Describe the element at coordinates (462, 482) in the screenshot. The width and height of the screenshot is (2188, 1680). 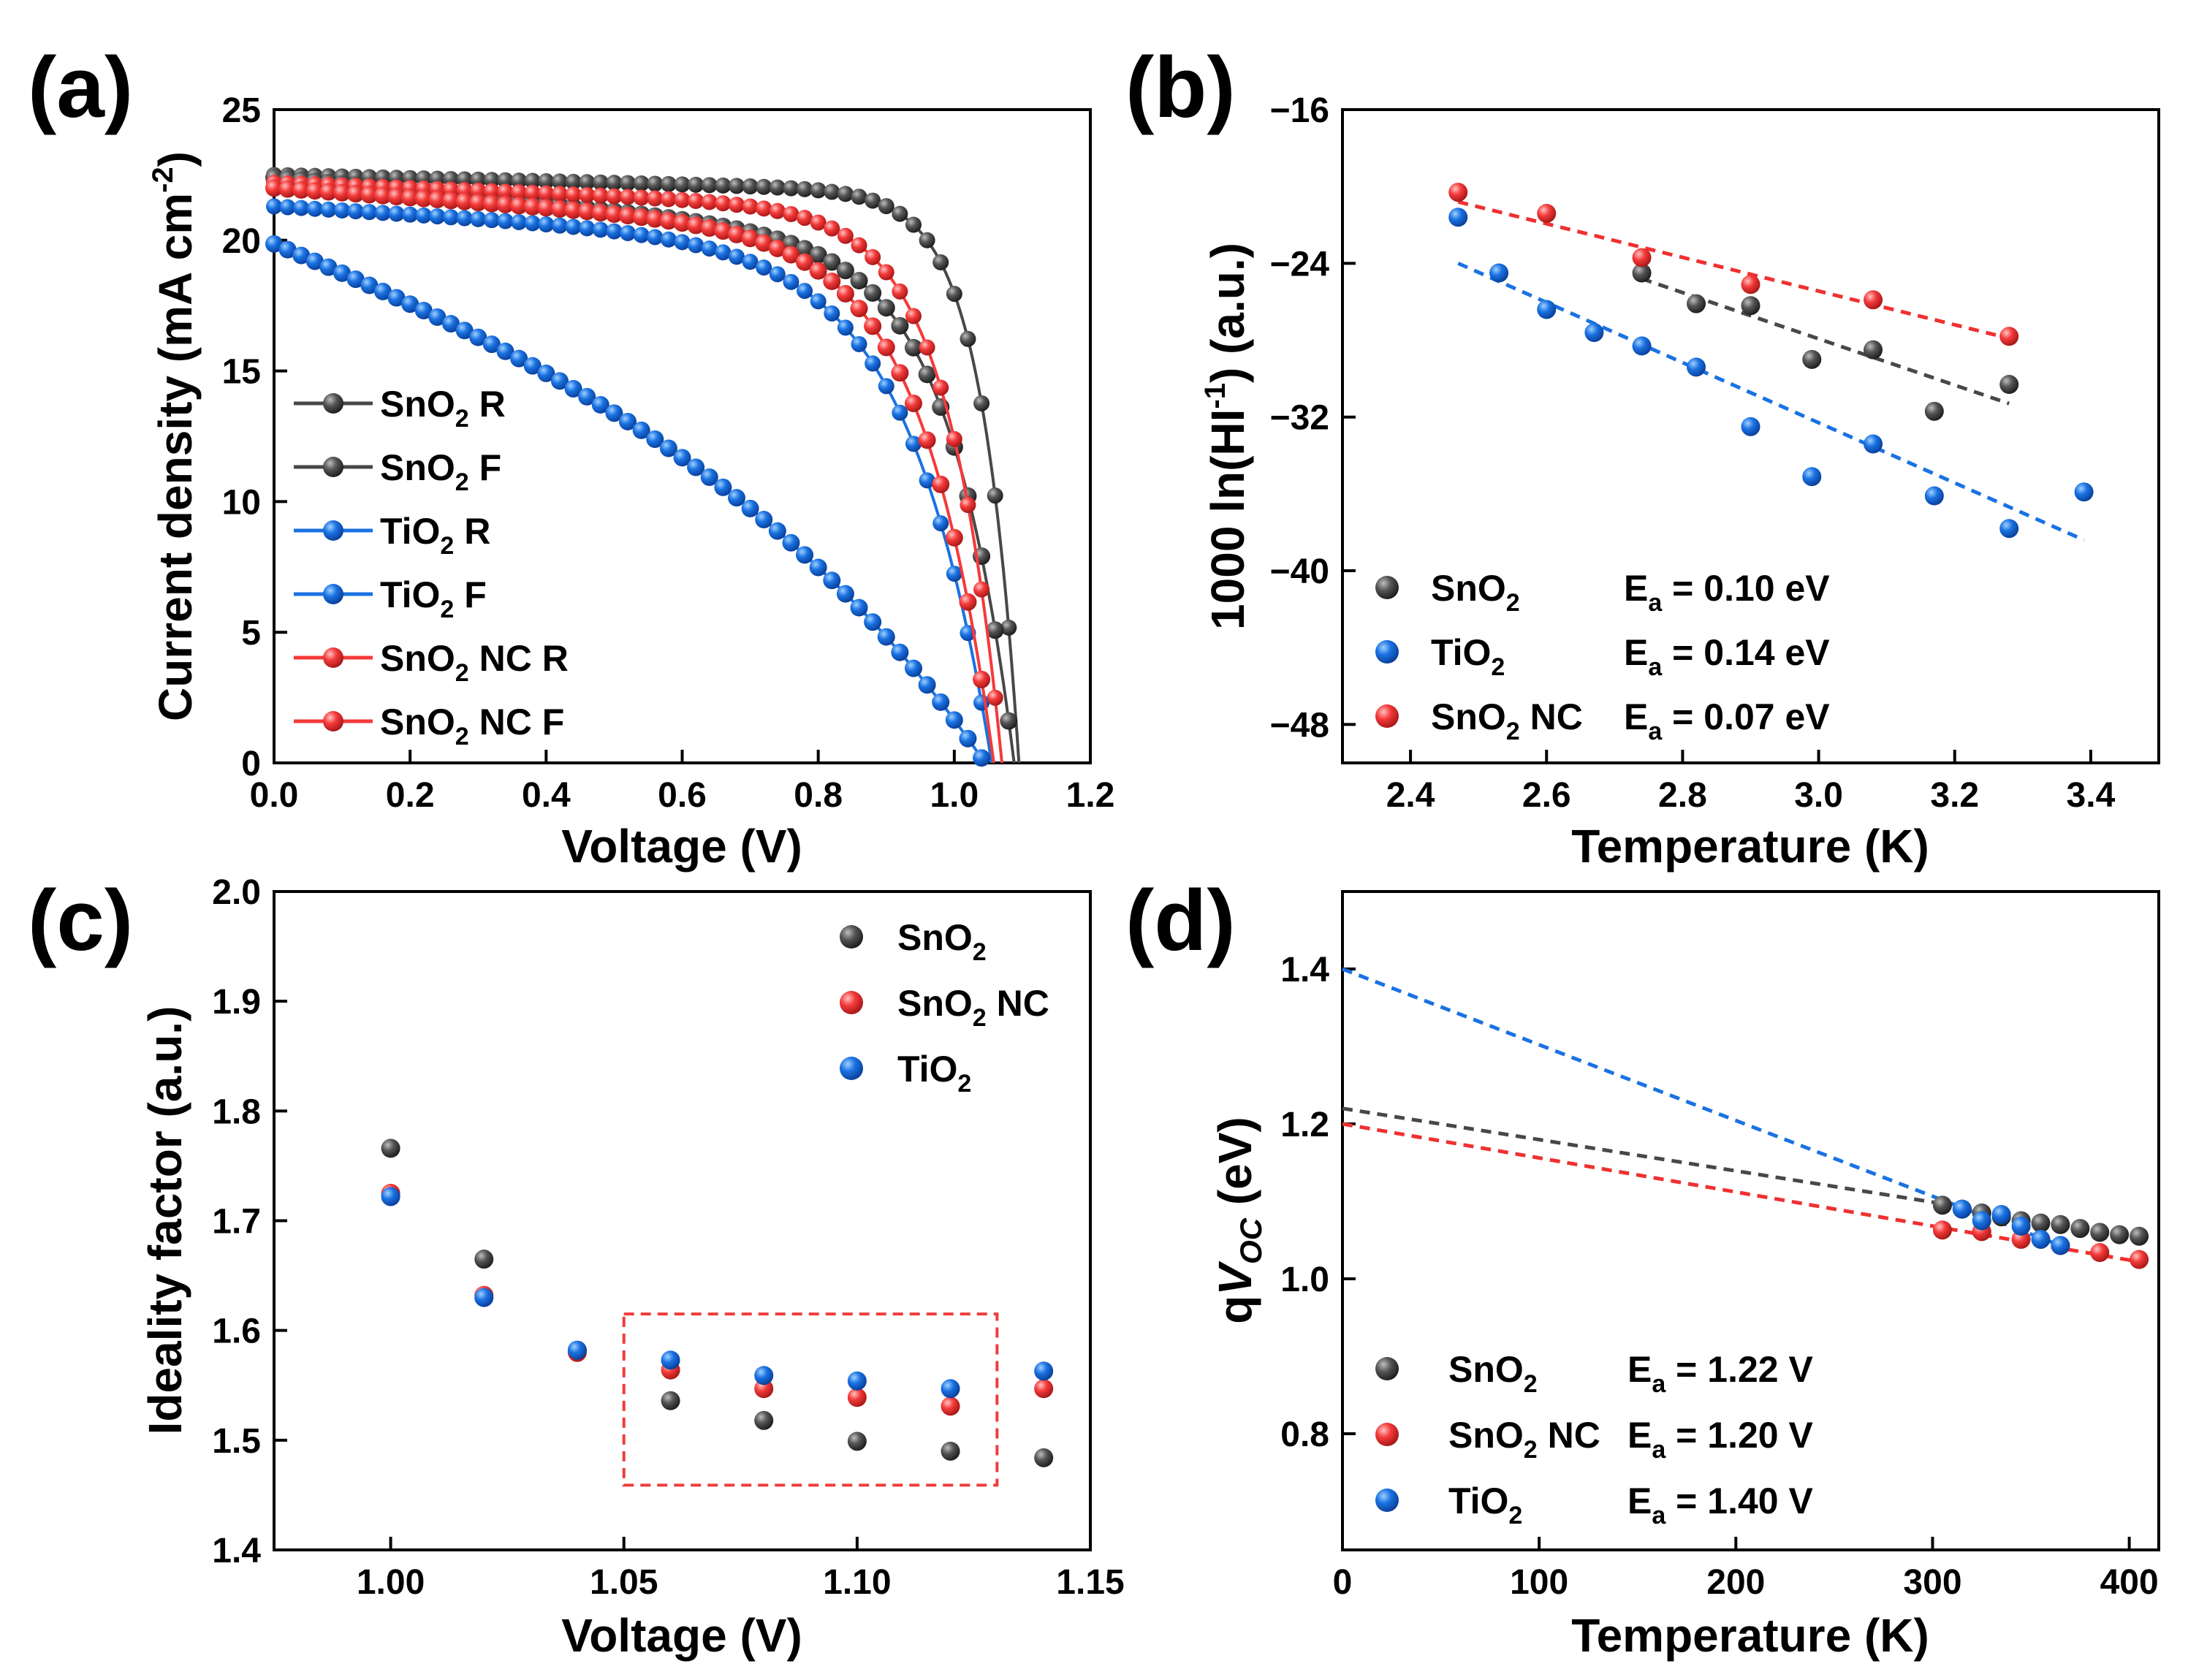
I see `legend-a-label-sub: 2` at that location.